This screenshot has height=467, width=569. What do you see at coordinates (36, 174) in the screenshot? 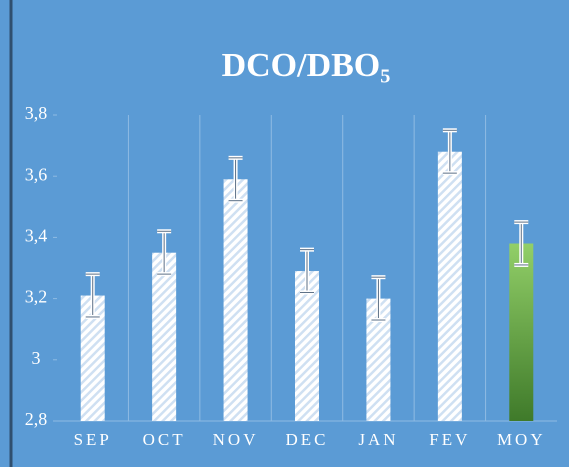
I see `y-tick-label: 3,6` at bounding box center [36, 174].